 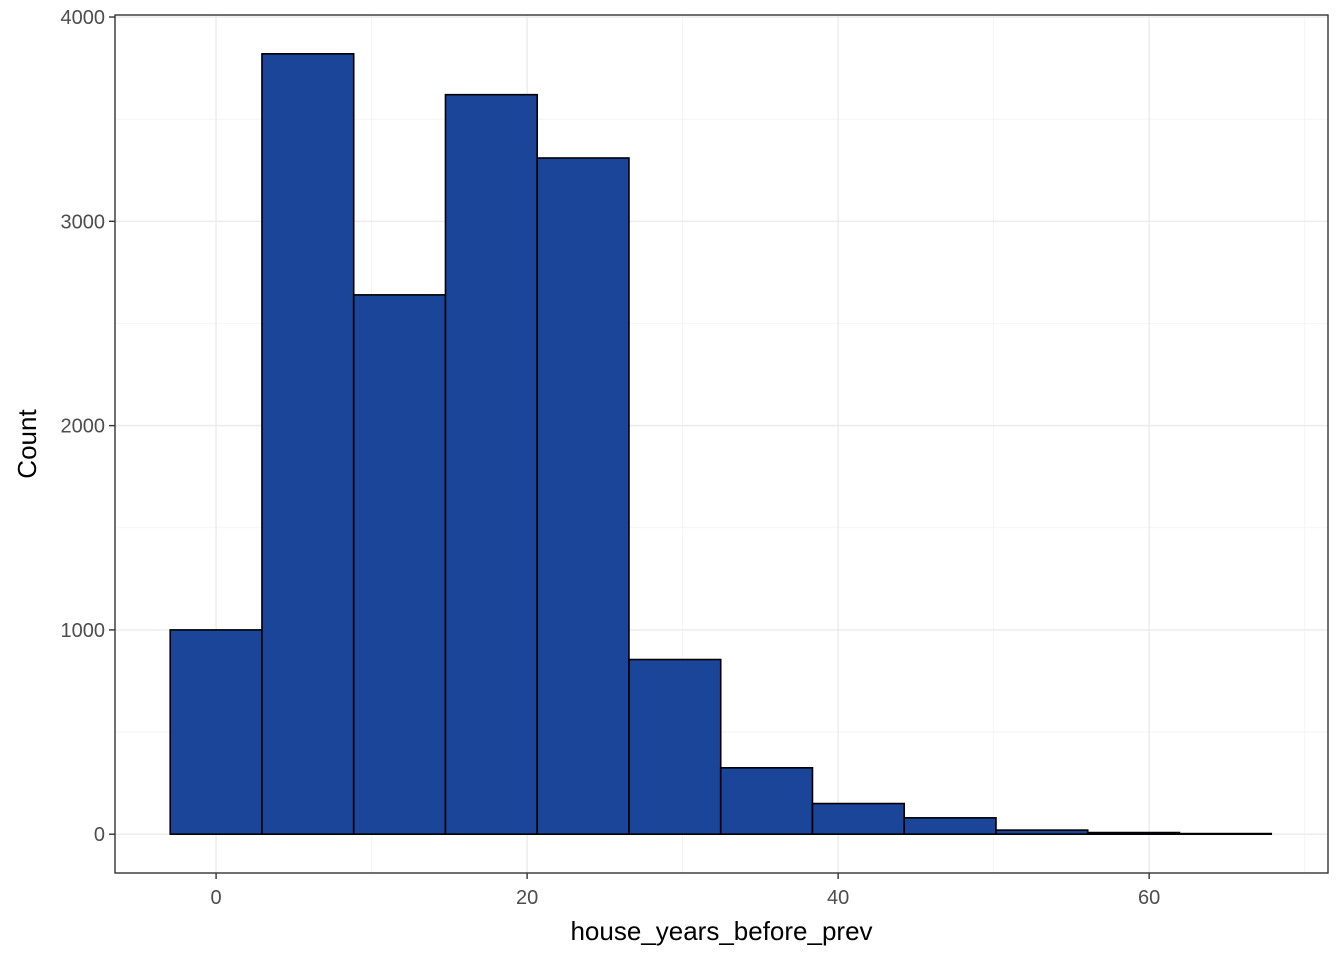 What do you see at coordinates (99, 835) in the screenshot?
I see `y-tick-label: 0` at bounding box center [99, 835].